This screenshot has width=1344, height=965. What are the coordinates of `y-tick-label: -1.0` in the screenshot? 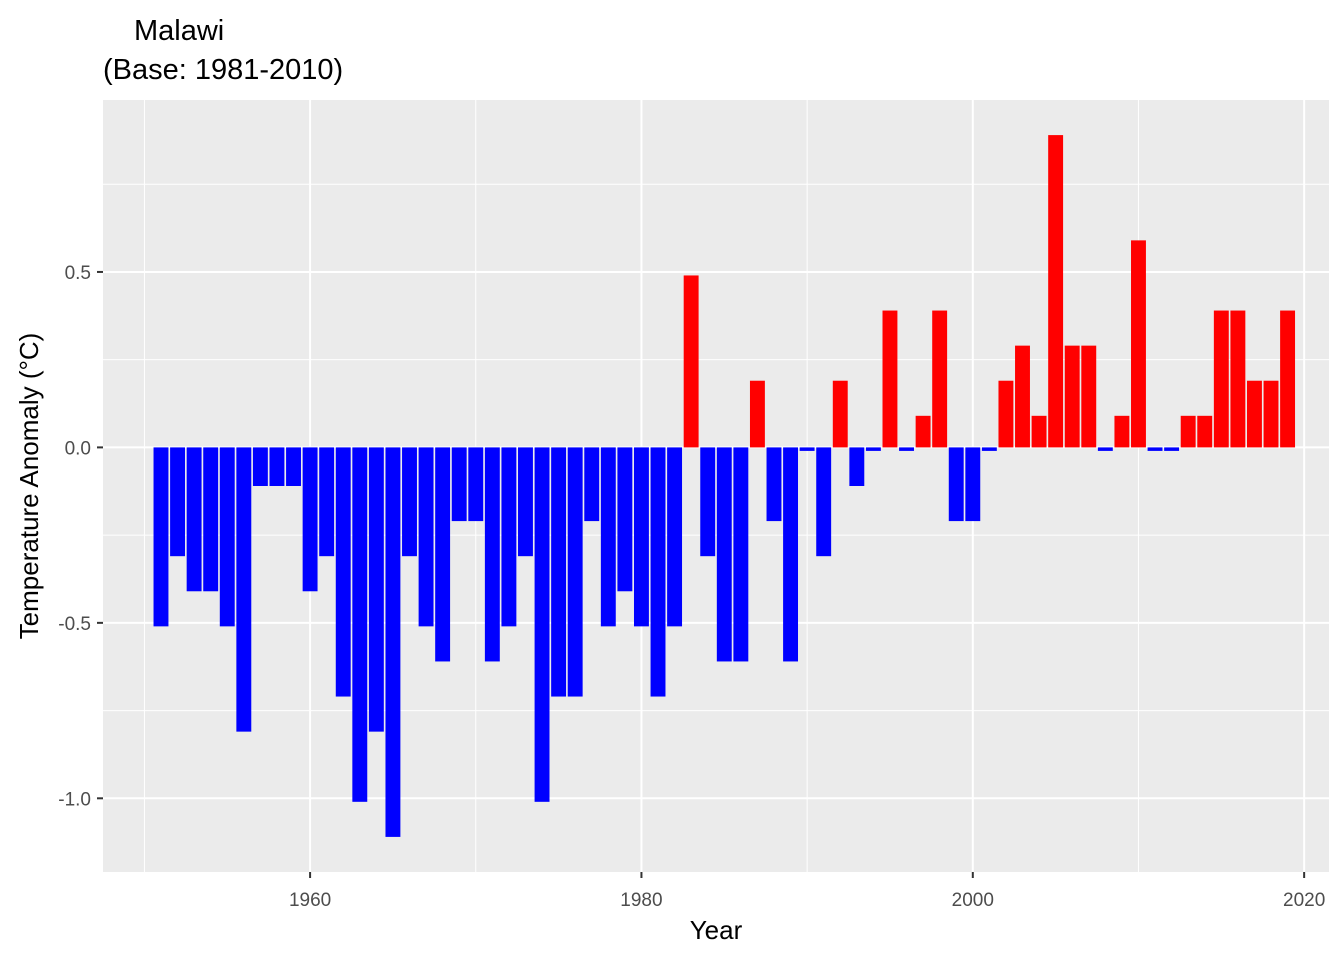 It's located at (74, 799).